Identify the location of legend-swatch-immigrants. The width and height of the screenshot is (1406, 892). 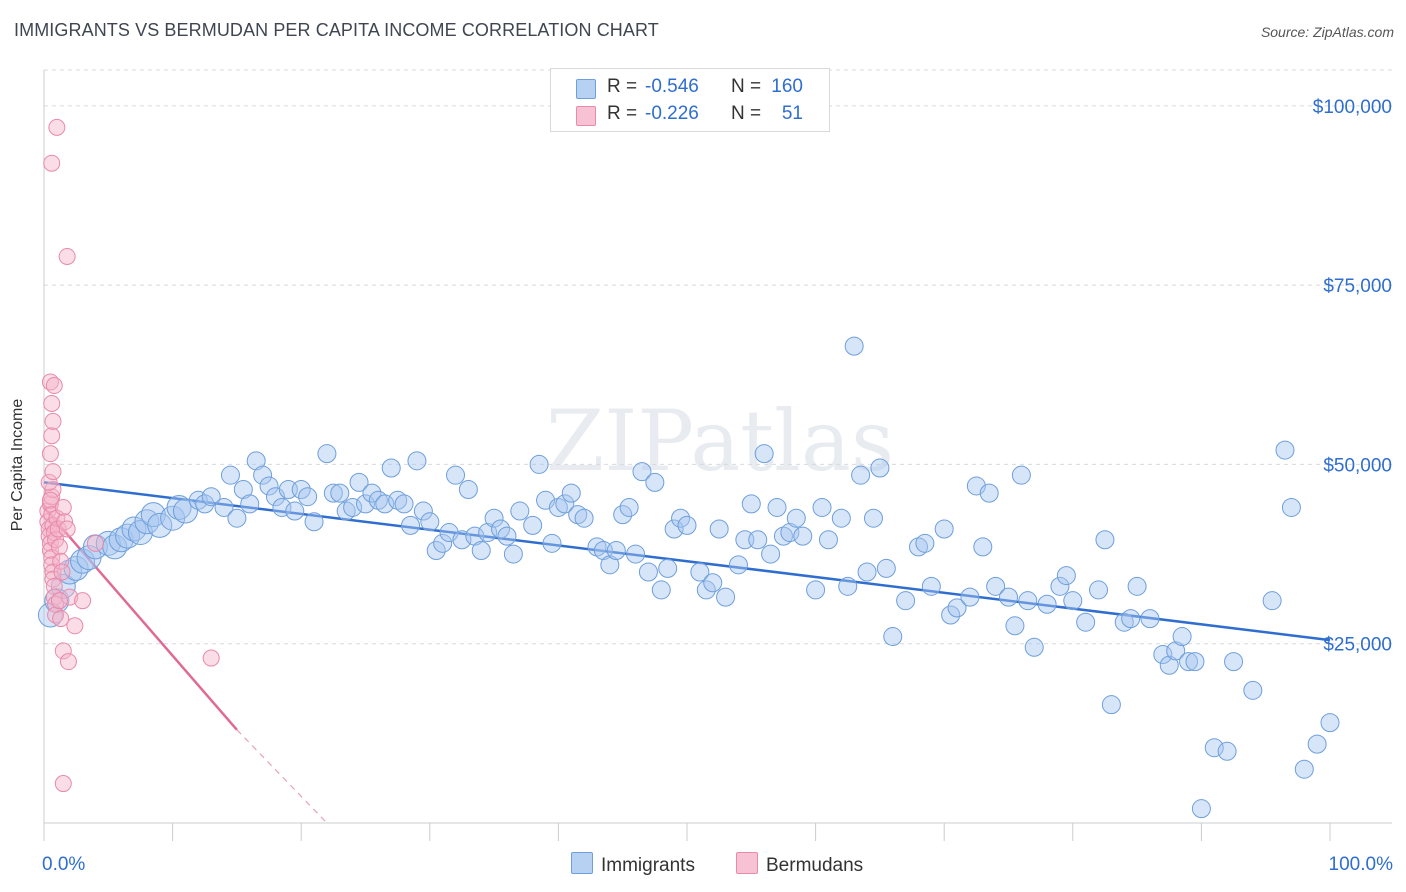
(586, 89).